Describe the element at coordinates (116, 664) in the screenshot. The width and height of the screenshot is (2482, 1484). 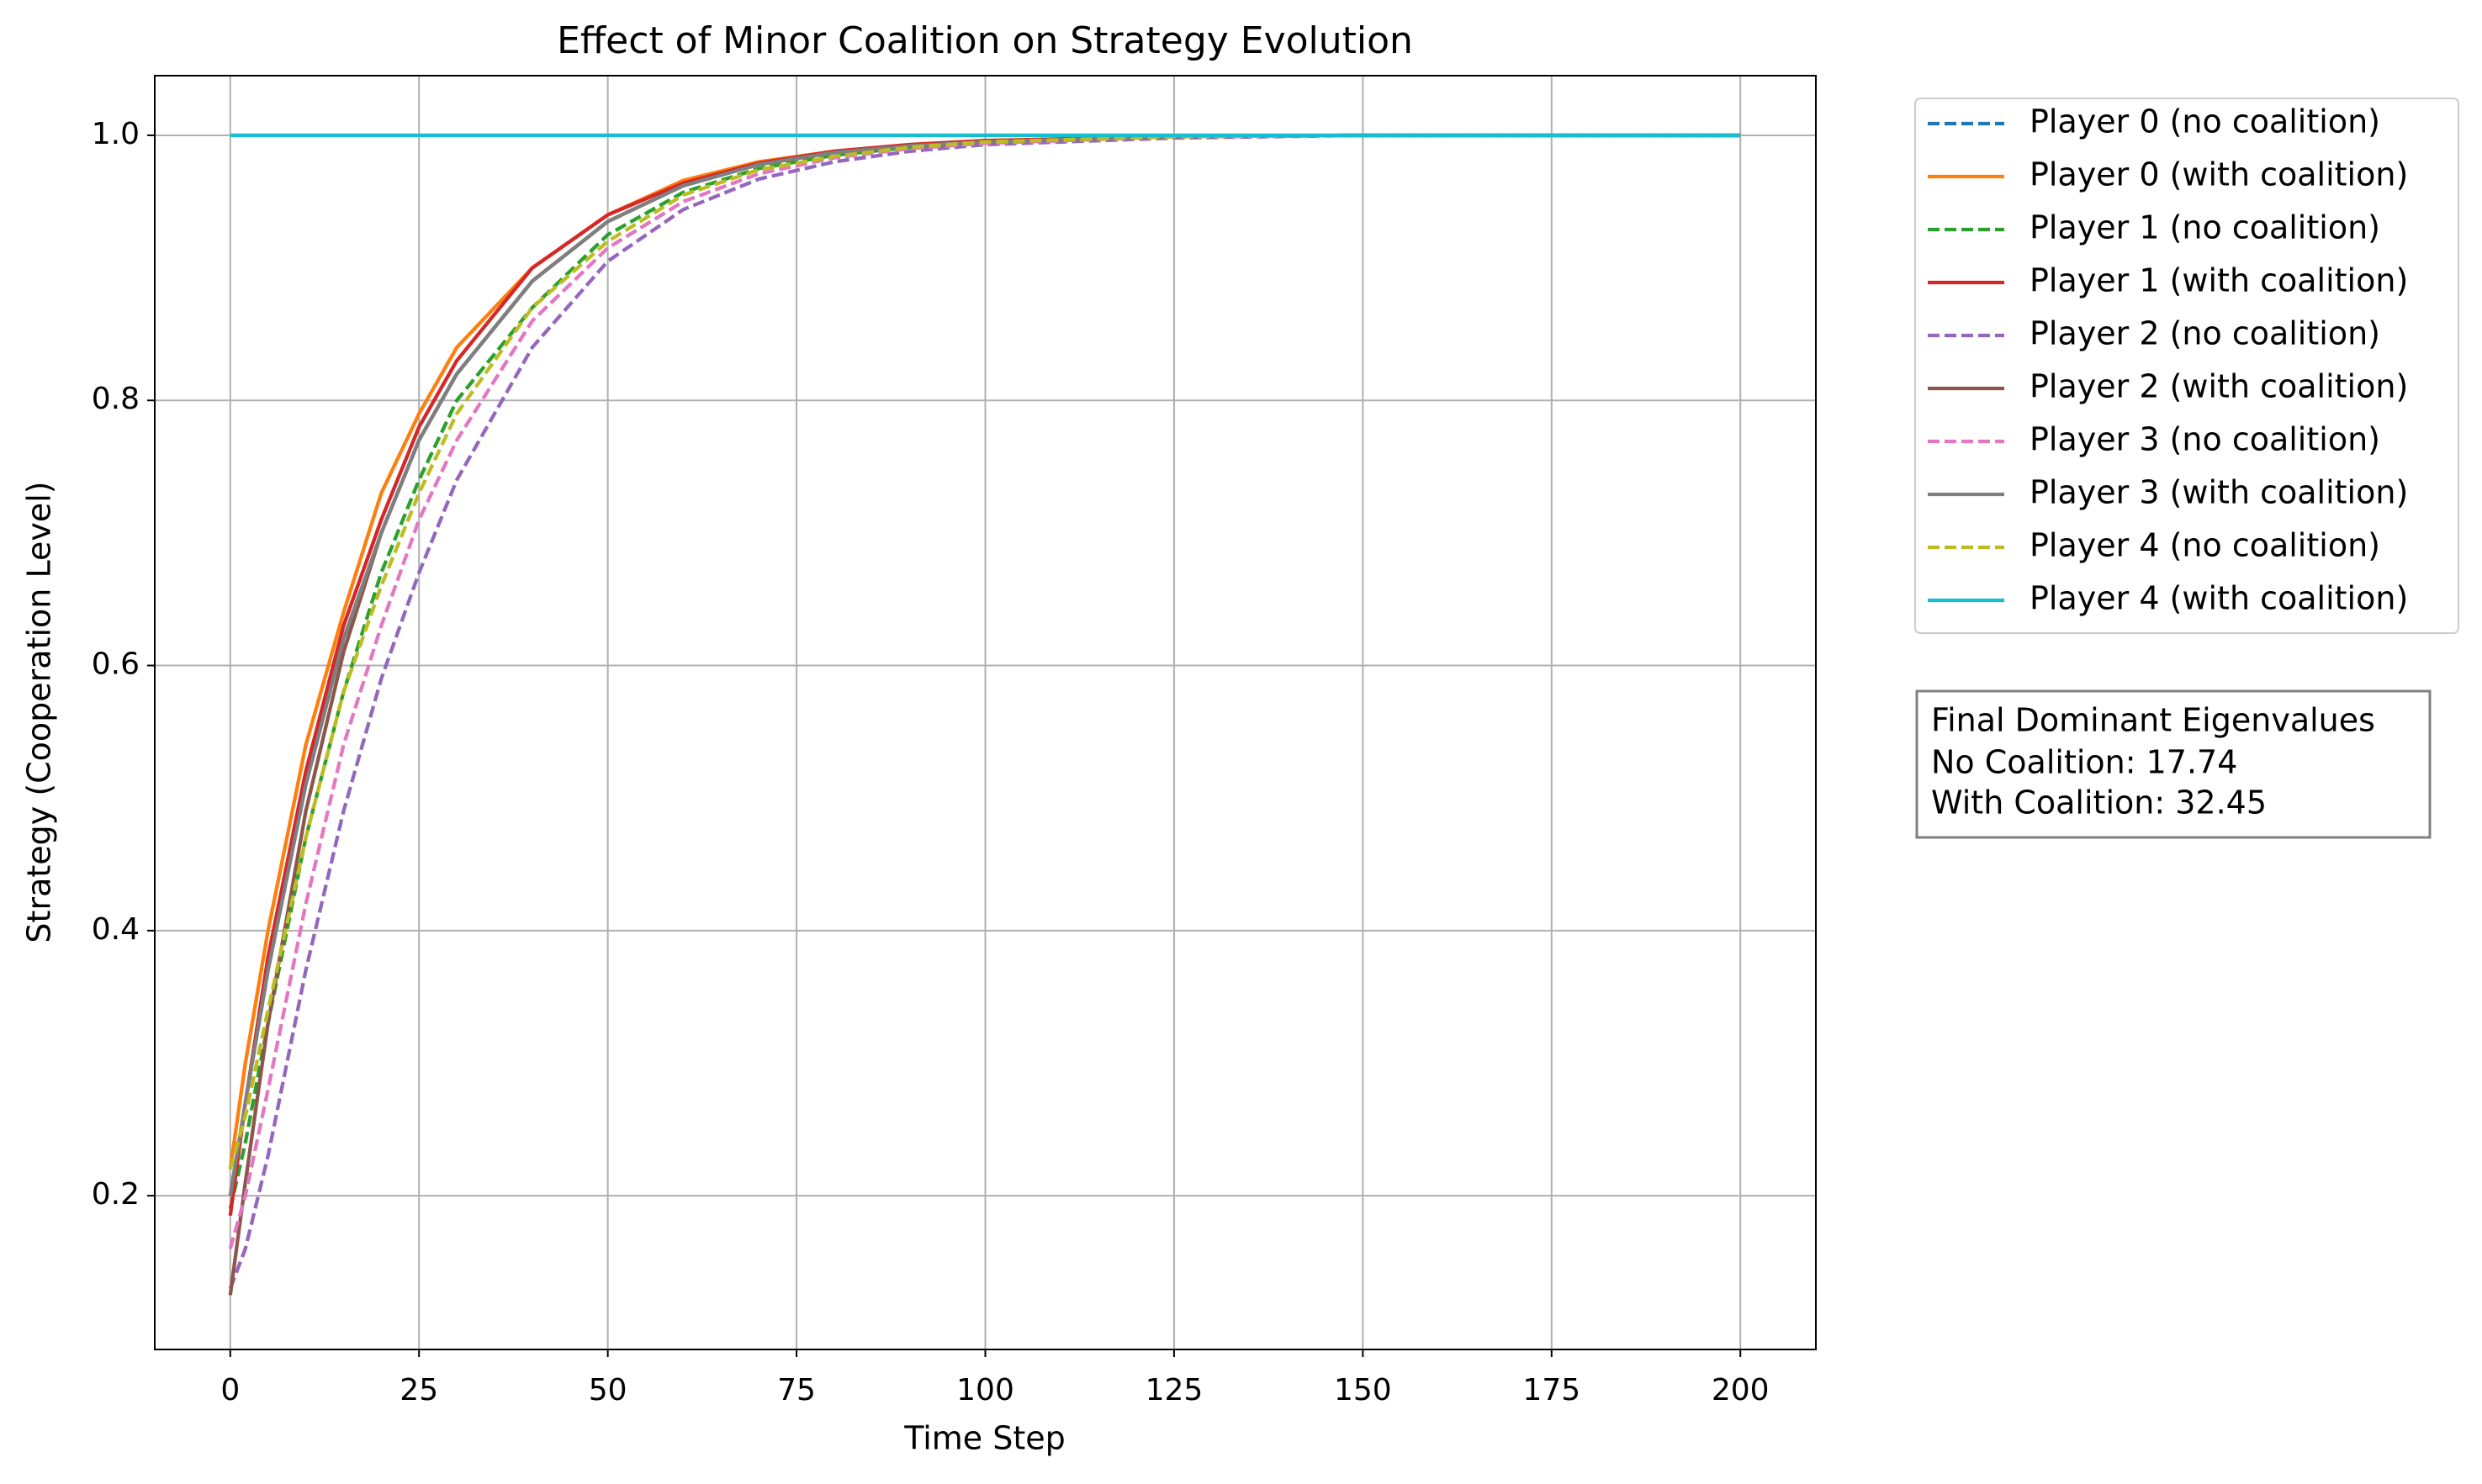
I see `y-tick-label: 0.6` at that location.